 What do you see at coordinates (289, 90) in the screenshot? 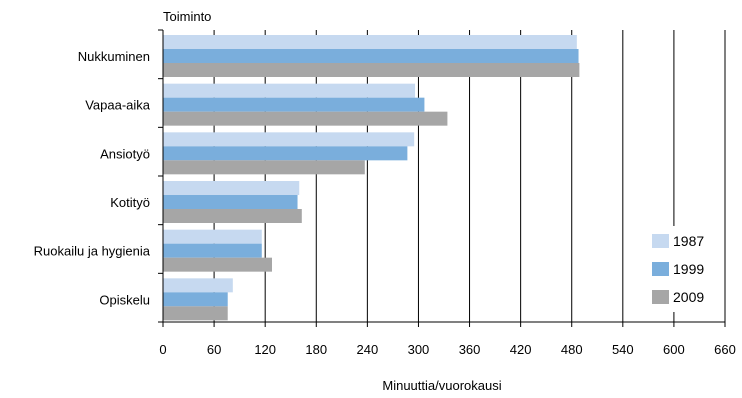
I see `bar-vapaa-aika-1987` at bounding box center [289, 90].